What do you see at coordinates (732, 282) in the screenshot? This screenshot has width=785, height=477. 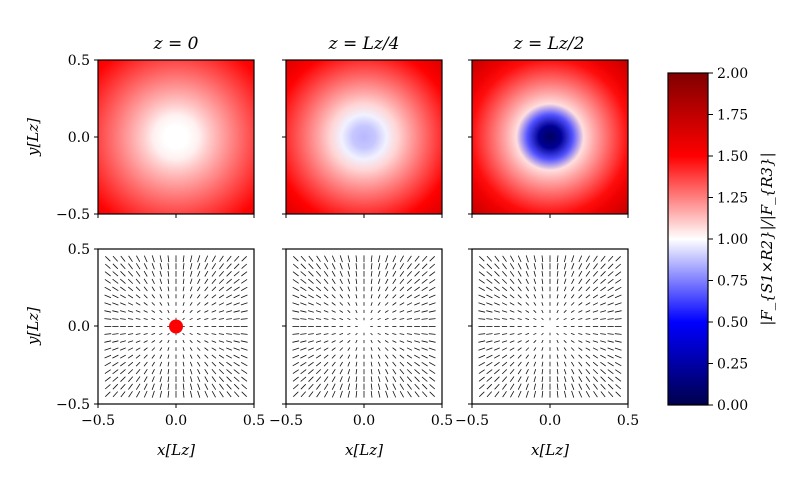 I see `colorbar-tick-label: 0.75` at bounding box center [732, 282].